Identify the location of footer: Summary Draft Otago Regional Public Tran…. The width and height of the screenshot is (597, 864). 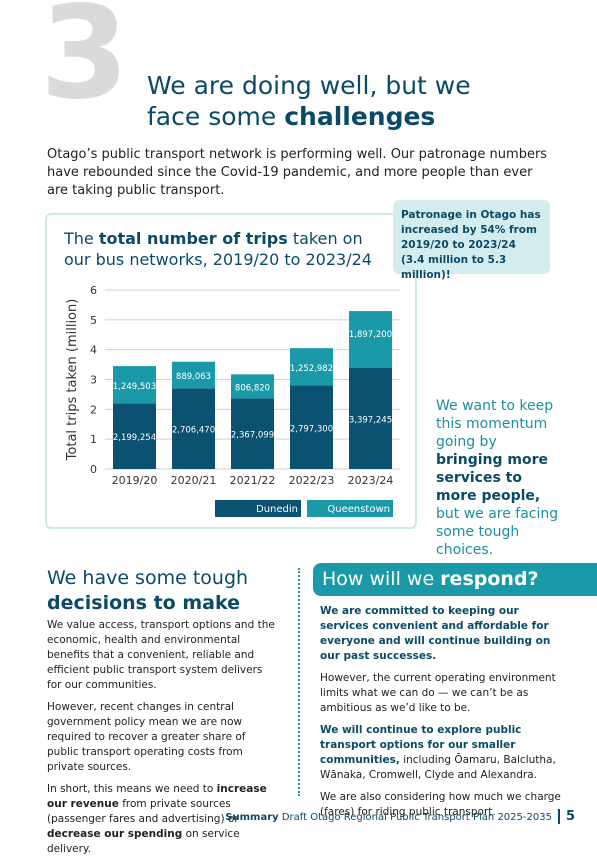
(400, 816).